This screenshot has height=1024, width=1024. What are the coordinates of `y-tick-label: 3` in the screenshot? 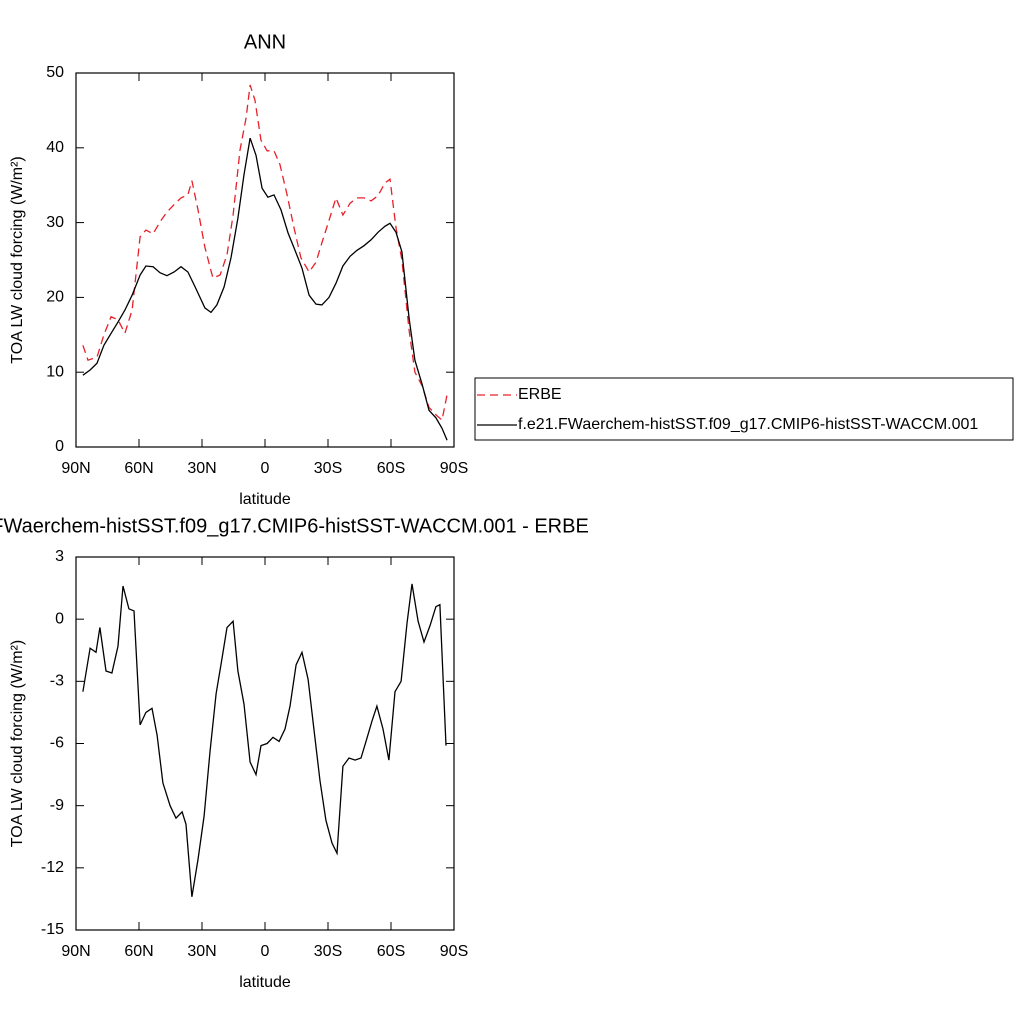 It's located at (59, 556).